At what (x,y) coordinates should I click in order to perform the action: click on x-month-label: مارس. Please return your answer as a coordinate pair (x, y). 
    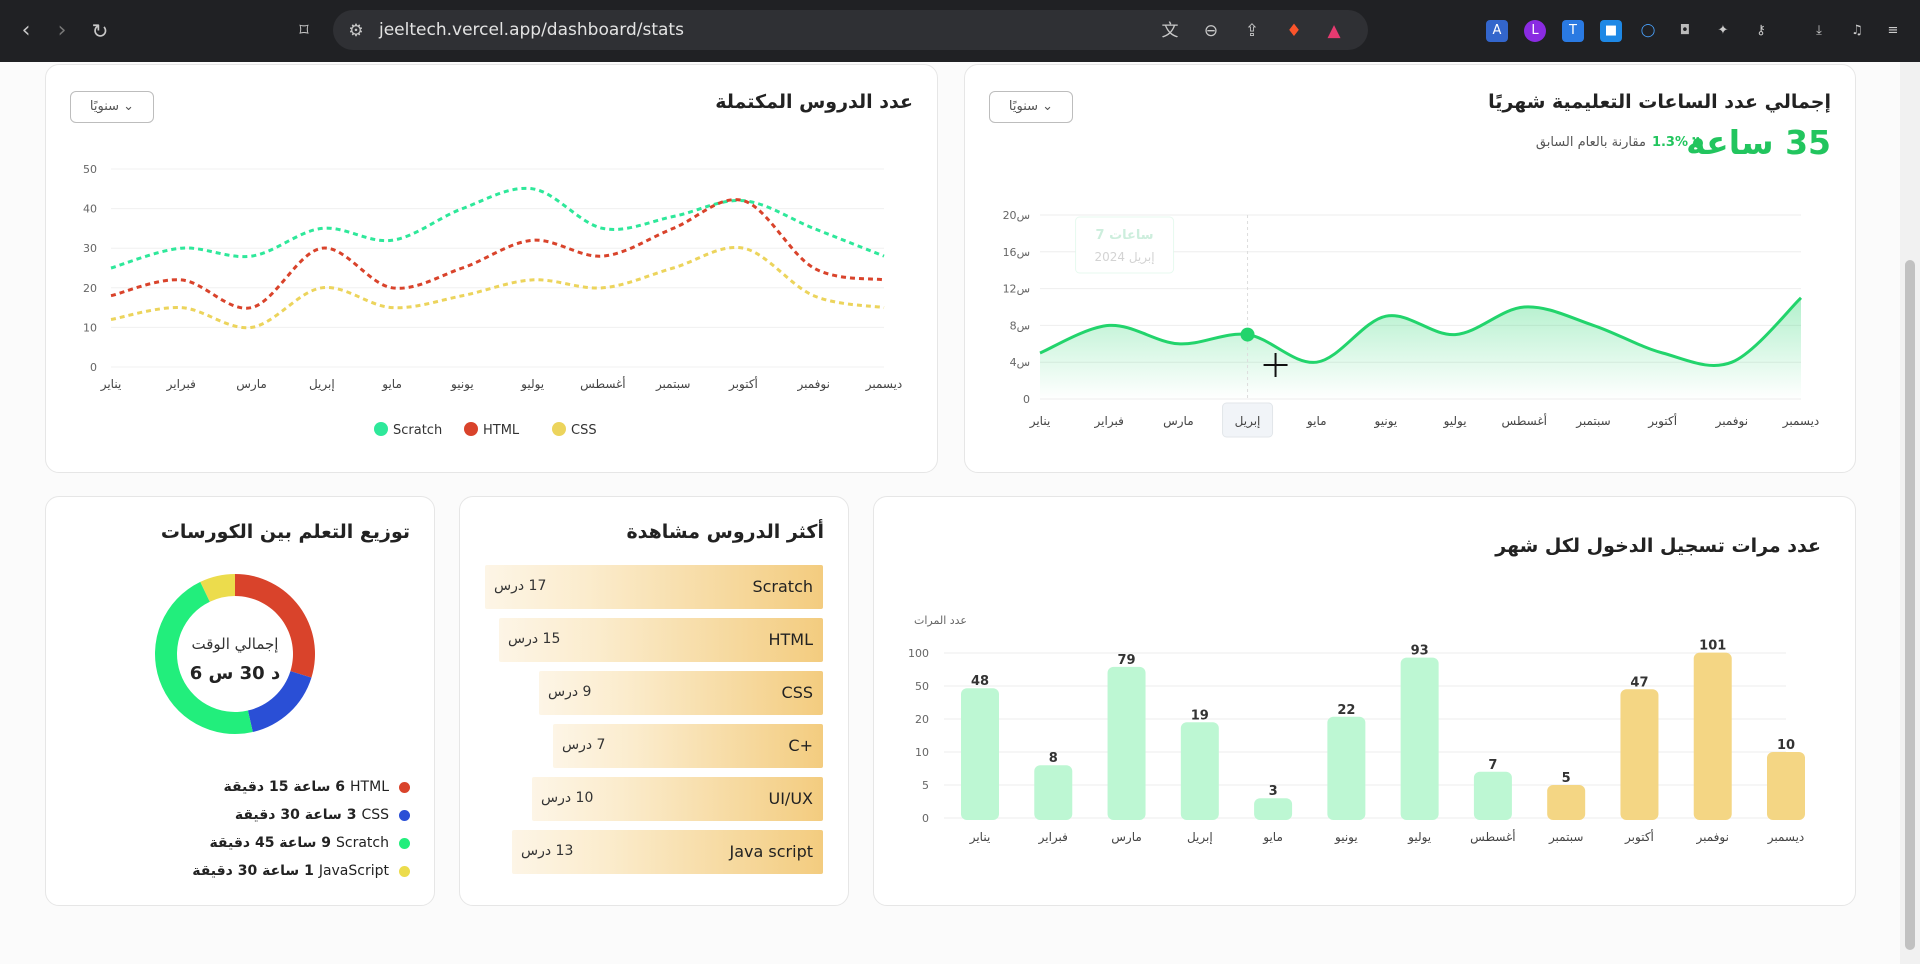
    Looking at the image, I should click on (1126, 837).